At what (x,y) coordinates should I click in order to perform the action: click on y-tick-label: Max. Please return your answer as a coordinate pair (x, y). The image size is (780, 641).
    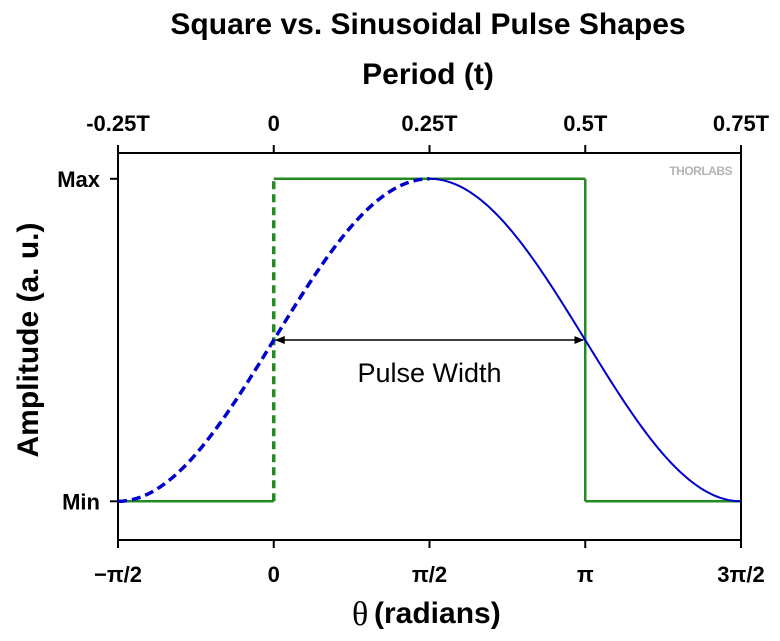
    Looking at the image, I should click on (79, 179).